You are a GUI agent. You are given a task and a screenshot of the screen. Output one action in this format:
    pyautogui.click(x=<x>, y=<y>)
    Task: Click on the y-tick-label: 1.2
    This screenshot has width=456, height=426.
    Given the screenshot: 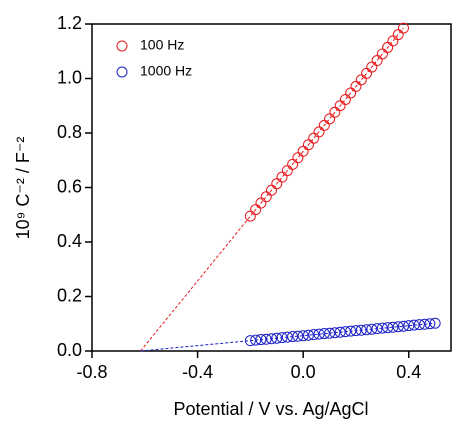 What is the action you would take?
    pyautogui.click(x=69, y=23)
    